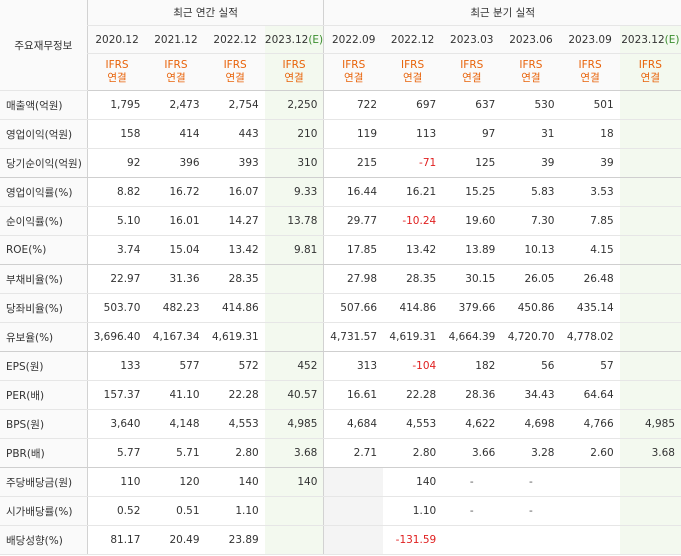  What do you see at coordinates (294, 39) in the screenshot?
I see `column-date-header: 2023.12(E)` at bounding box center [294, 39].